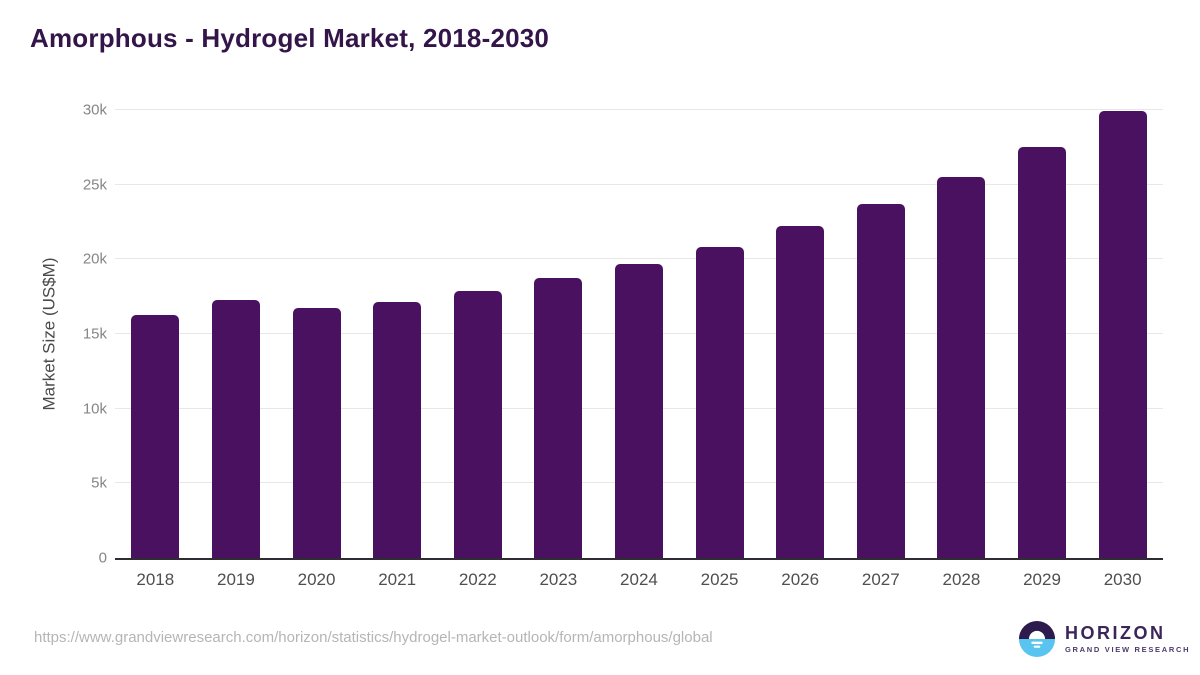 The width and height of the screenshot is (1200, 675). What do you see at coordinates (94, 259) in the screenshot?
I see `y-tick-label-20k: 20k` at bounding box center [94, 259].